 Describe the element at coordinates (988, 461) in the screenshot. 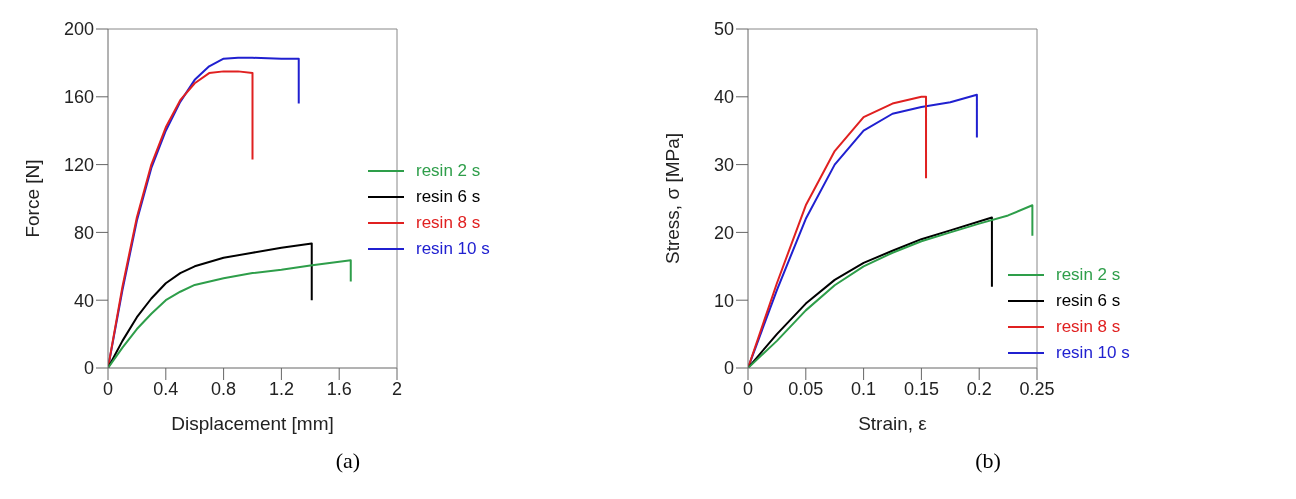

I see `text: (b)` at that location.